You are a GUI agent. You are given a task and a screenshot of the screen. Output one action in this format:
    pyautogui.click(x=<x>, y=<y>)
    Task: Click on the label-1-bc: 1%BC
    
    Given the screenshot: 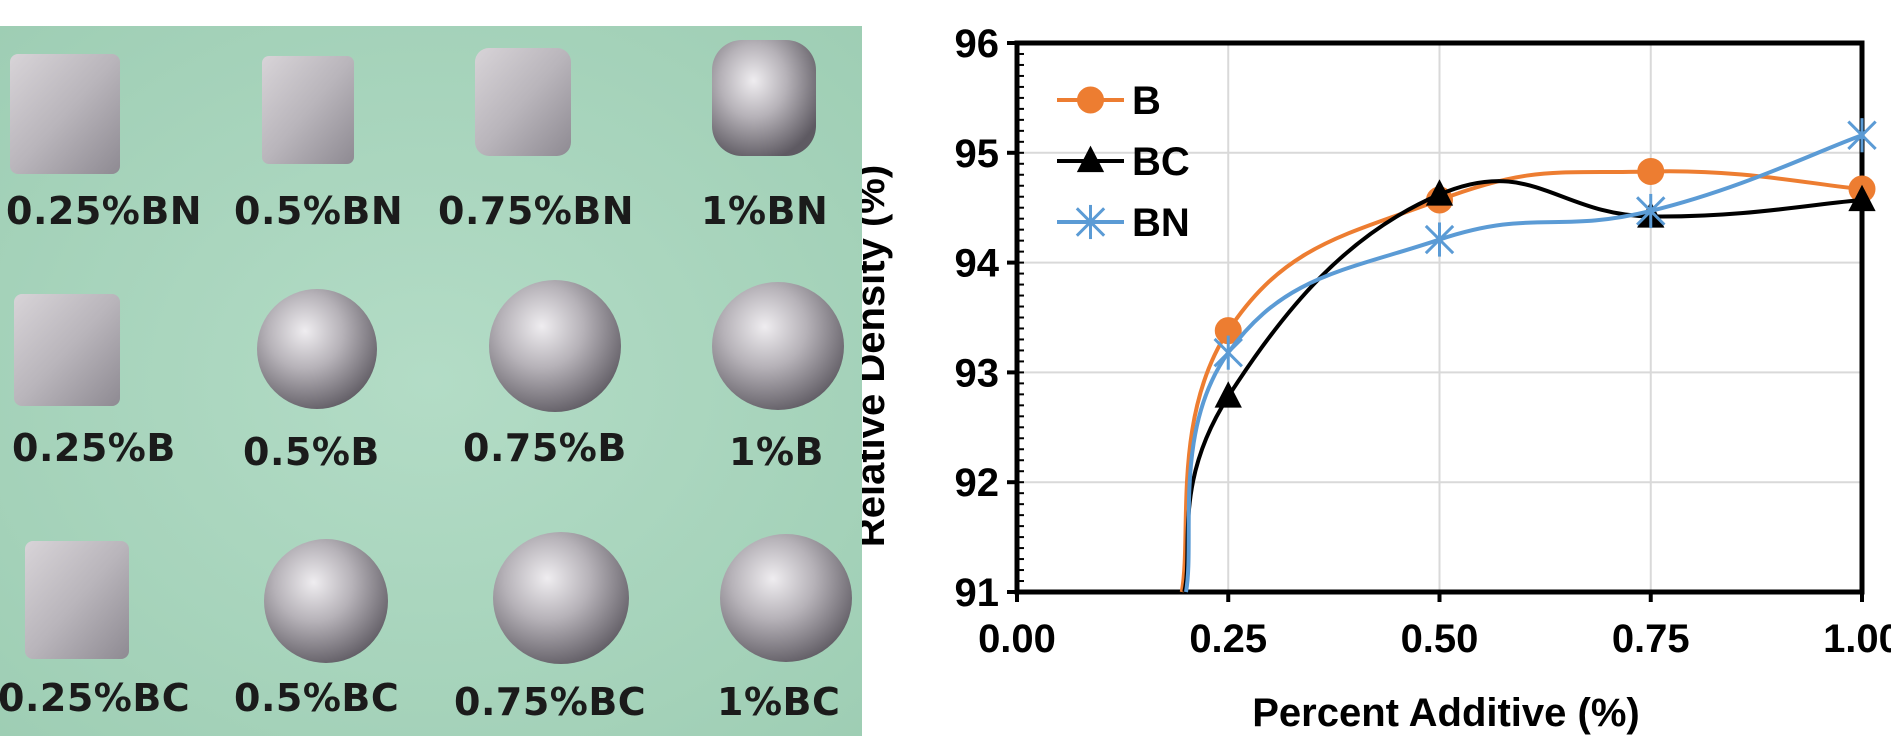 What is the action you would take?
    pyautogui.click(x=779, y=702)
    